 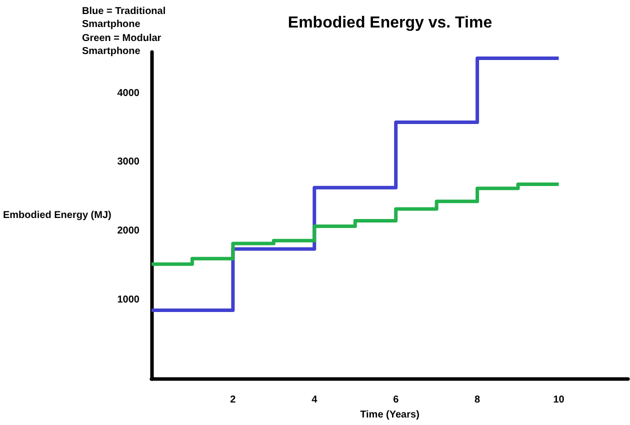 What do you see at coordinates (390, 415) in the screenshot?
I see `x-axis-title: Time (Years)` at bounding box center [390, 415].